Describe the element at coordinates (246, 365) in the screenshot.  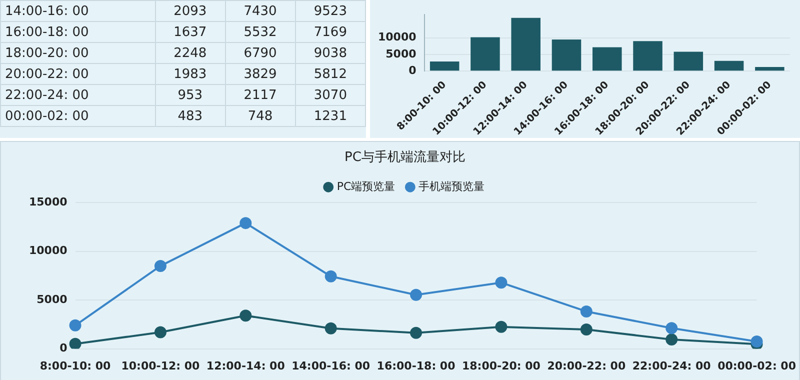
I see `x-tick-label: 12:00-14: 00` at that location.